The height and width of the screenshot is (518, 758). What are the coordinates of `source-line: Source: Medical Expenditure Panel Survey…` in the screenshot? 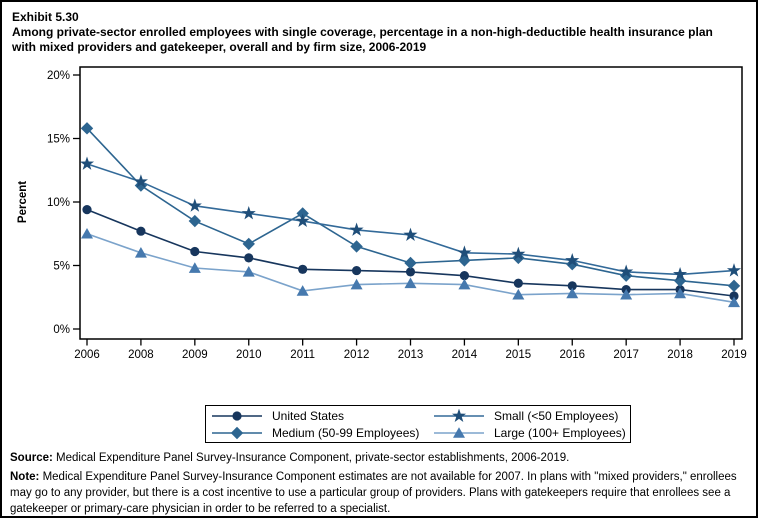 It's located at (381, 458).